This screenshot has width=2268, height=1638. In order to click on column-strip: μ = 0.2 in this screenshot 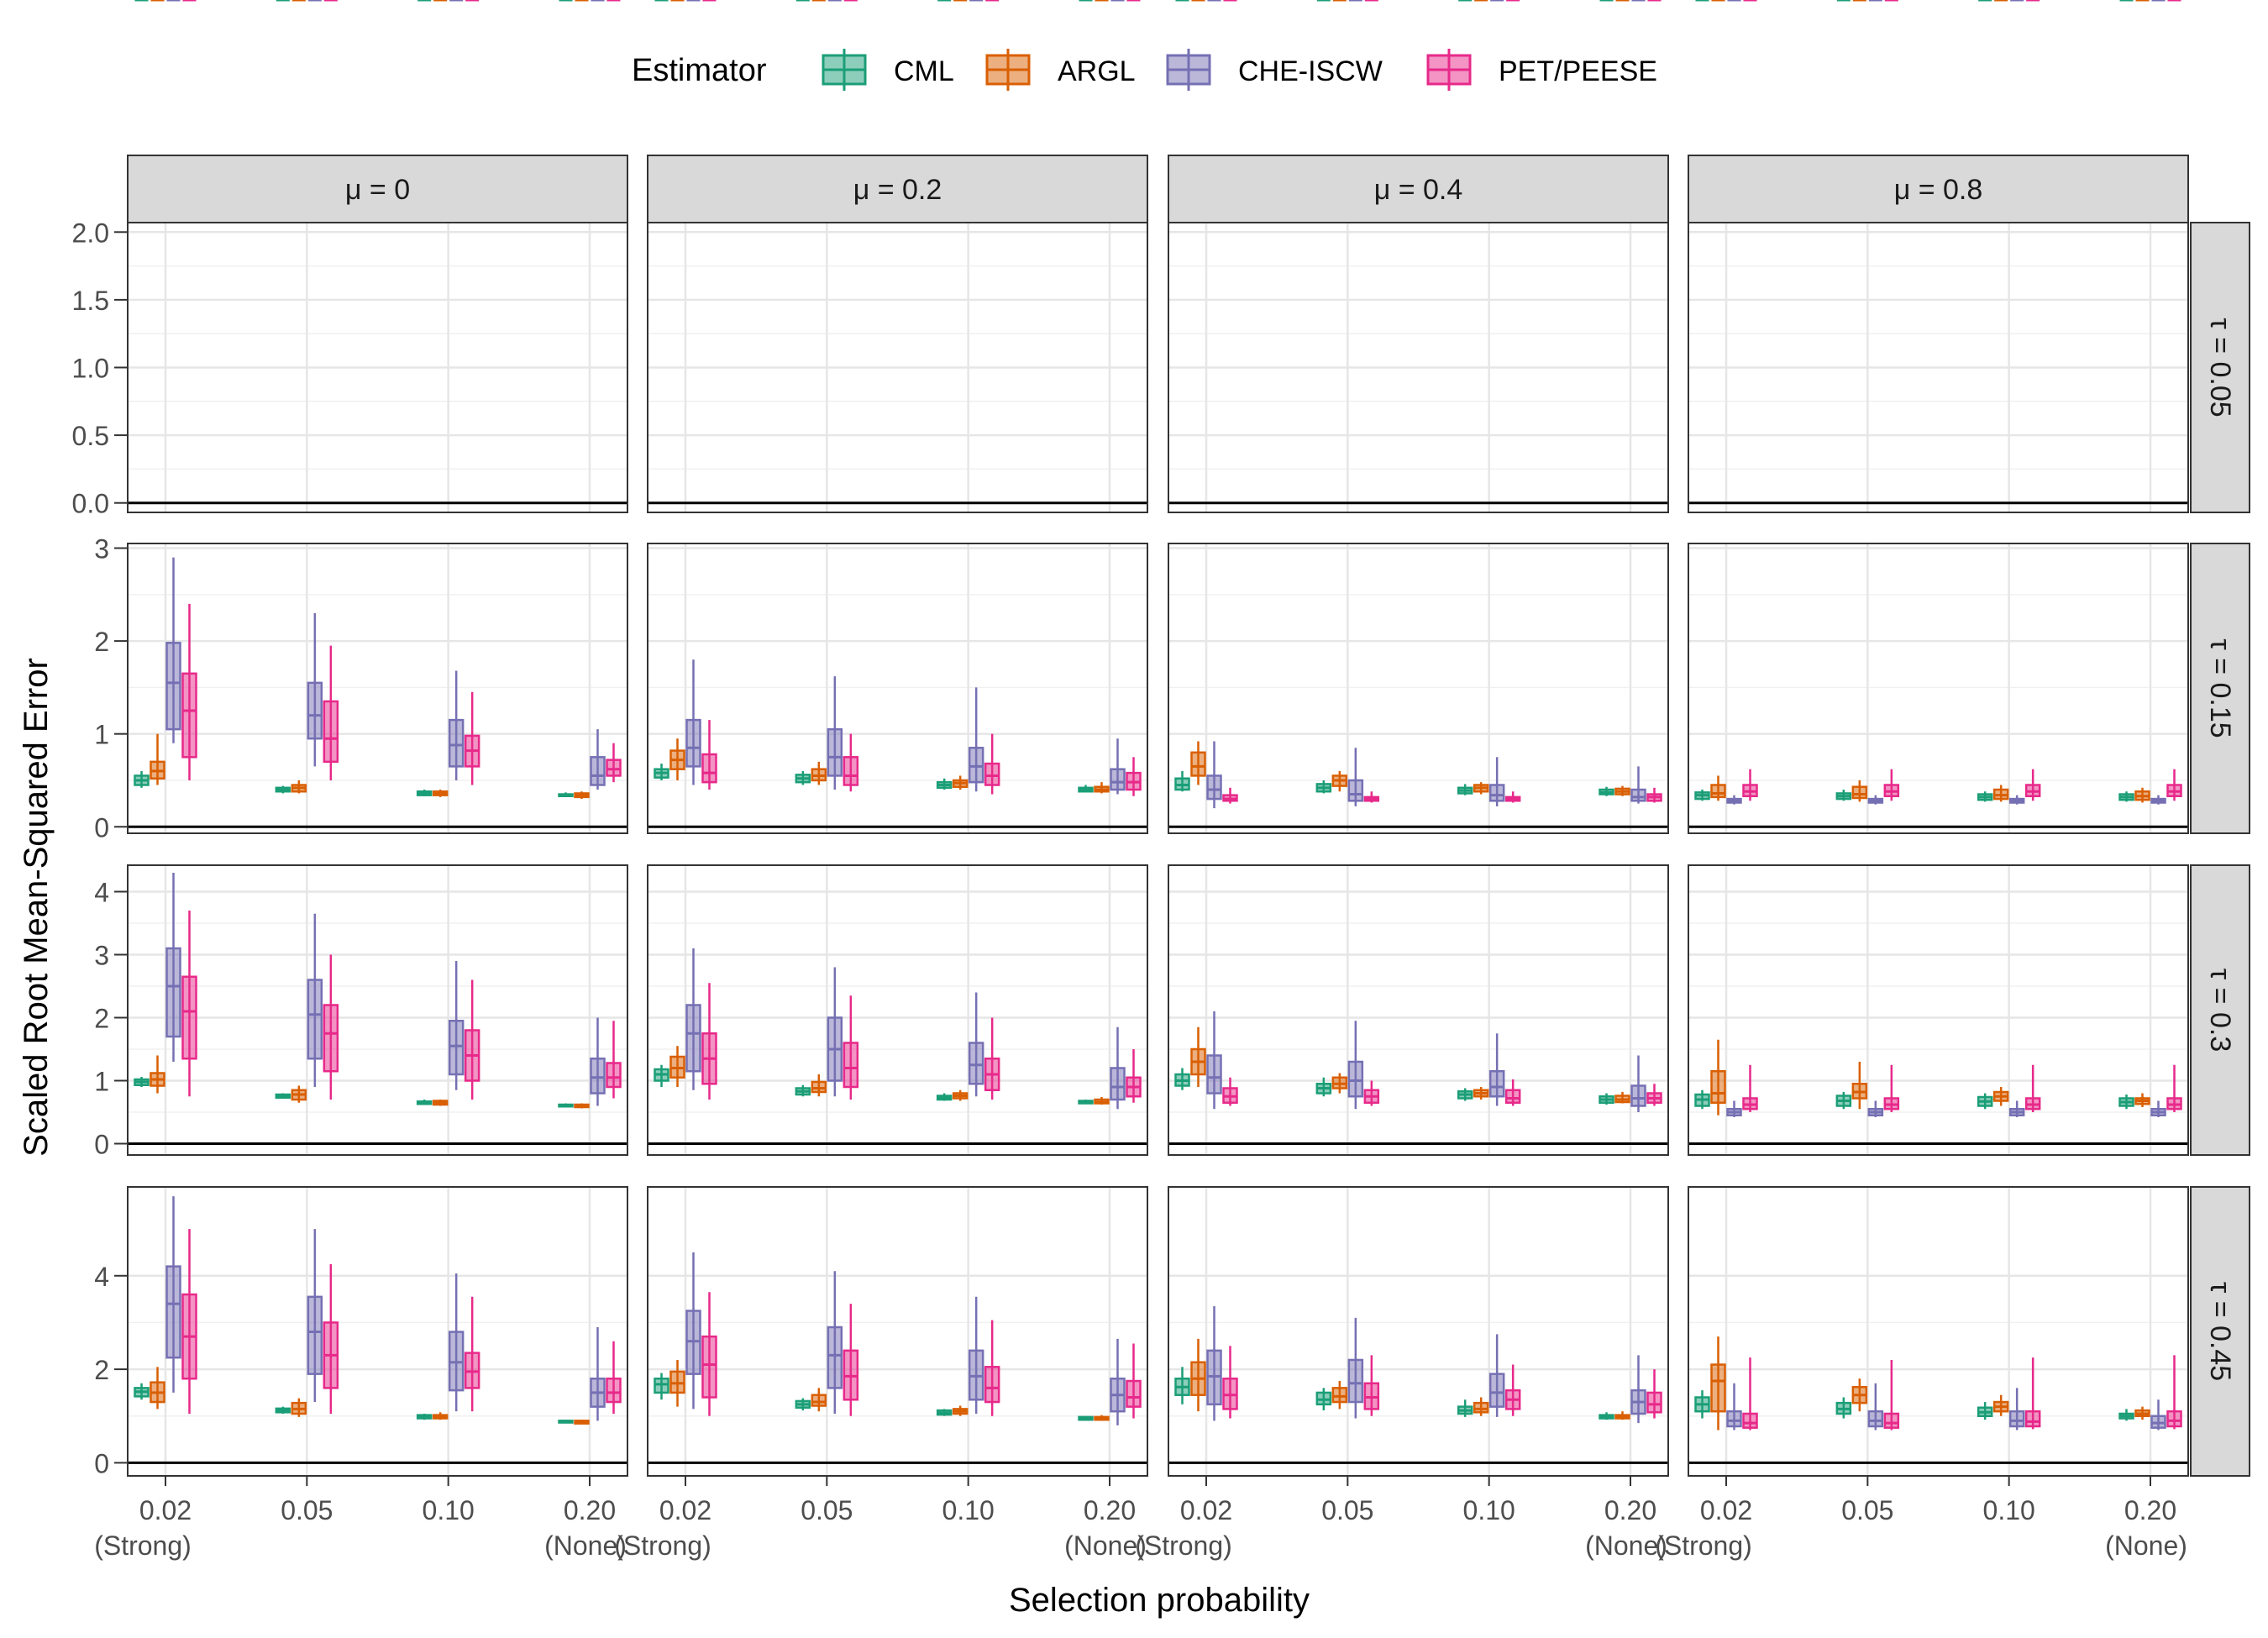, I will do `click(897, 189)`.